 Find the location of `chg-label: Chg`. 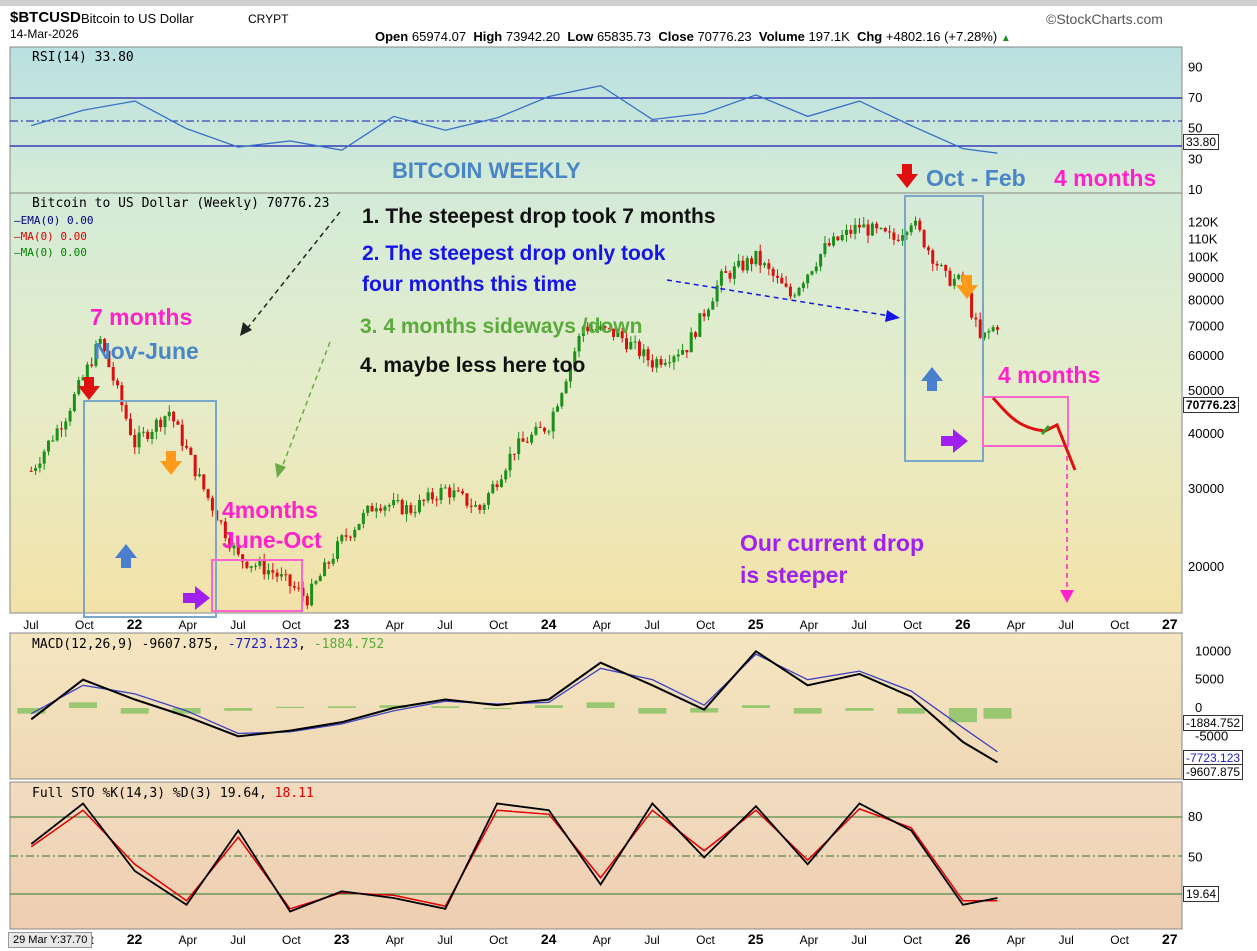

chg-label: Chg is located at coordinates (869, 36).